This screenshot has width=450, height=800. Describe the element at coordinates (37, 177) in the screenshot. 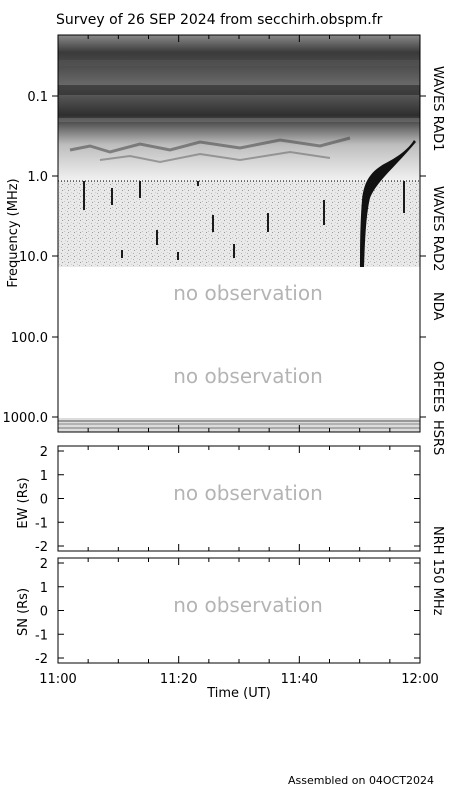

I see `y-tick-label: 1.0` at that location.